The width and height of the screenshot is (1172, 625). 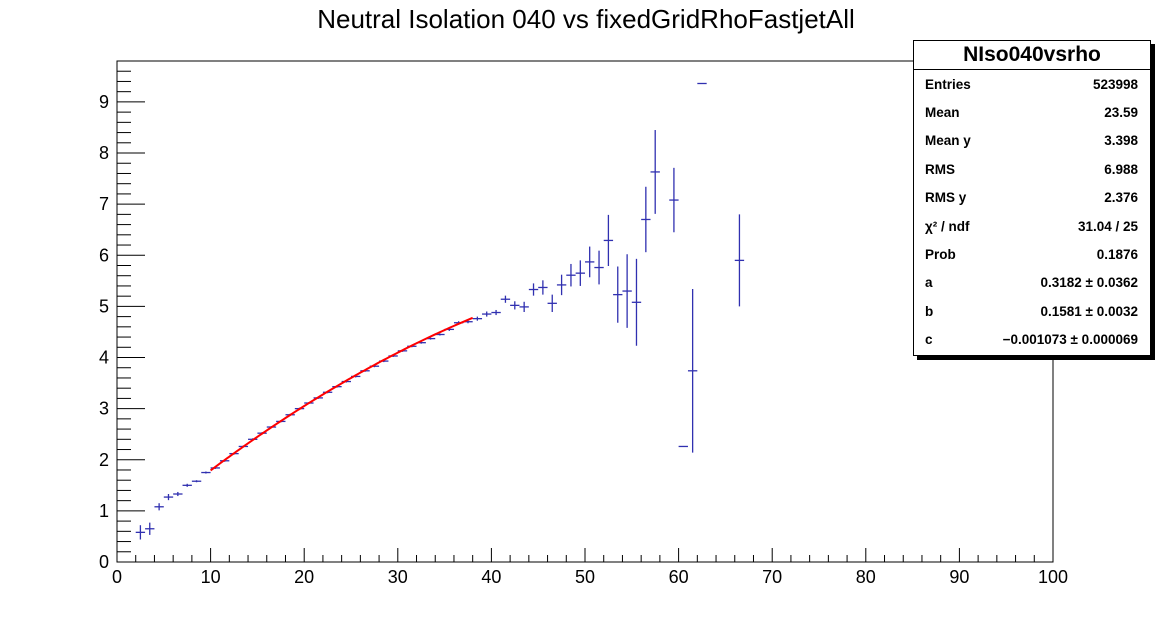 What do you see at coordinates (940, 255) in the screenshot?
I see `stats-label: Prob` at bounding box center [940, 255].